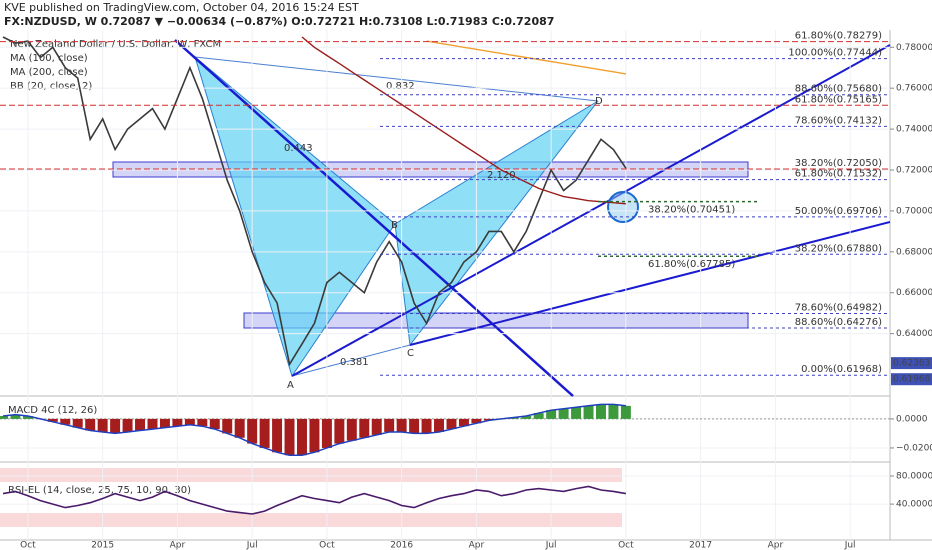 This screenshot has width=932, height=550. What do you see at coordinates (838, 308) in the screenshot?
I see `fib-label: 78.60%(0.64982)` at bounding box center [838, 308].